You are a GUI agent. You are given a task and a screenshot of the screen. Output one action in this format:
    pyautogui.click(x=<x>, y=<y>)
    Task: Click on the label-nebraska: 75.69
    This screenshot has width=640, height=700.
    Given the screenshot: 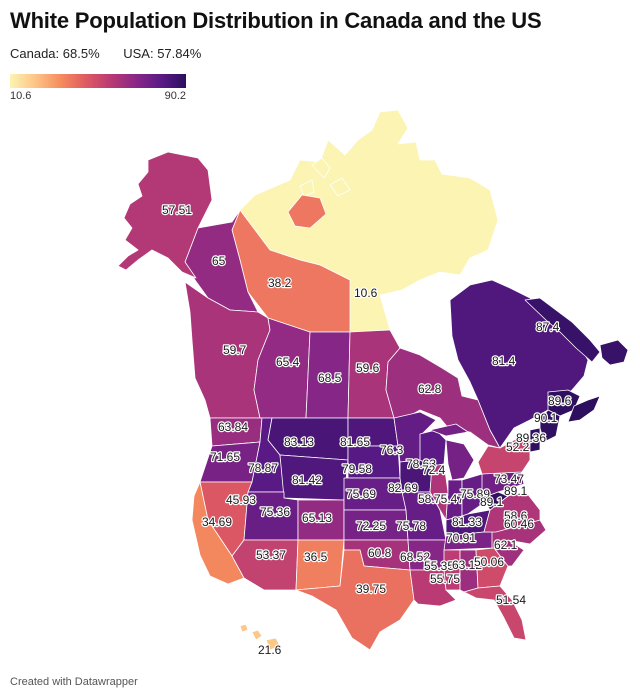 What is the action you would take?
    pyautogui.click(x=361, y=494)
    